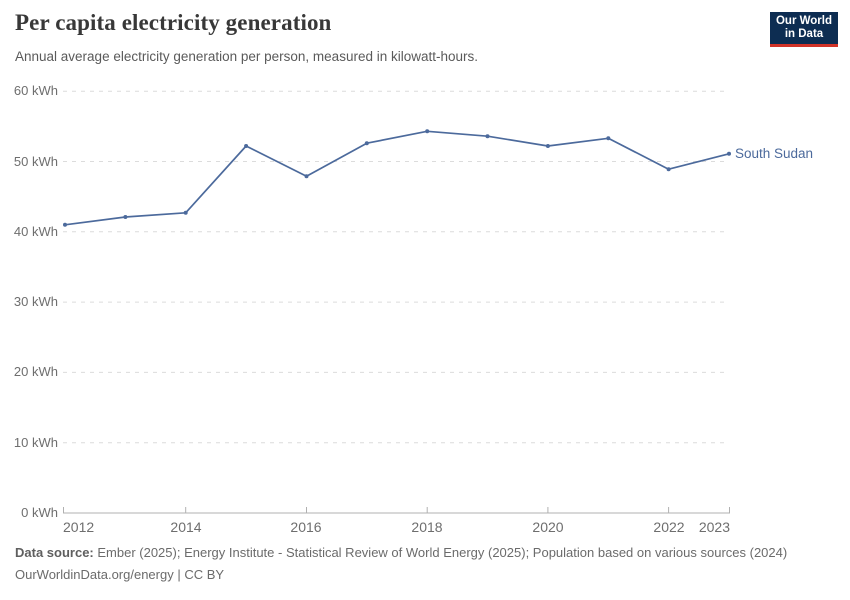  Describe the element at coordinates (35, 371) in the screenshot. I see `y-axis-tick-label: 20 kWh` at that location.